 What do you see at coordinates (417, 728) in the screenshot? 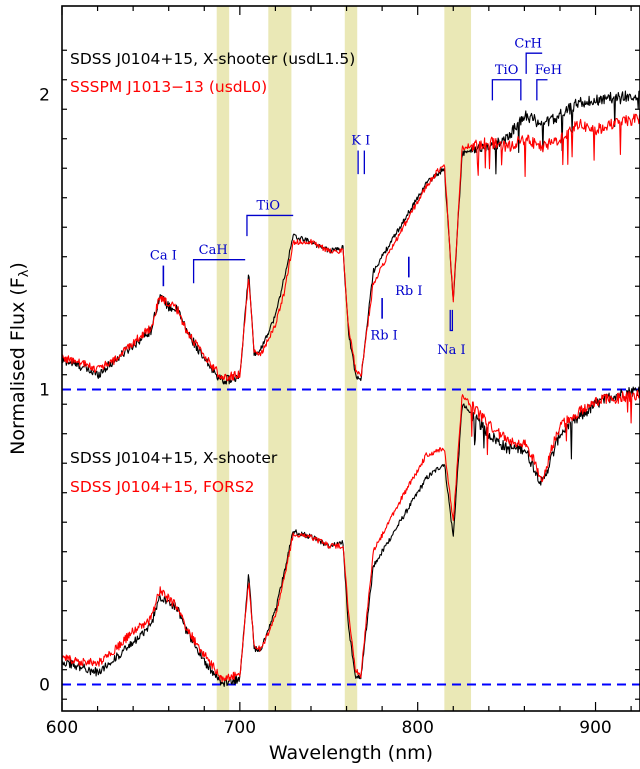
I see `x-tick-label-800: 800` at bounding box center [417, 728].